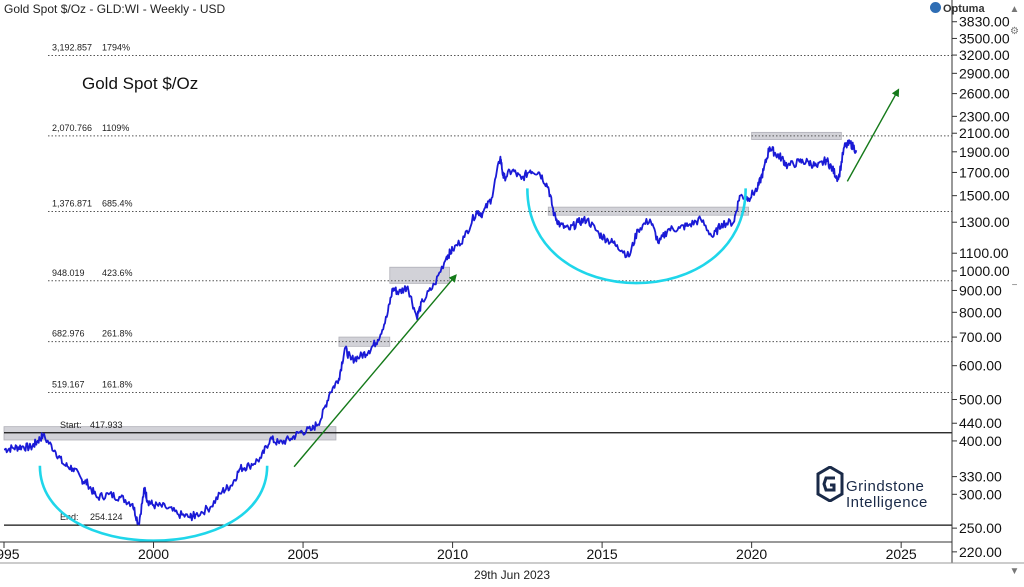 The width and height of the screenshot is (1024, 587). Describe the element at coordinates (980, 494) in the screenshot. I see `y-tick-label-21: 300.00` at that location.